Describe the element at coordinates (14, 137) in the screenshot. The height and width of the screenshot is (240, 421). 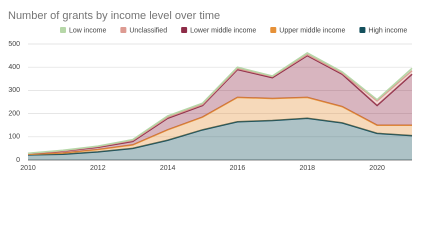
I see `y-tick-label: 100` at that location.